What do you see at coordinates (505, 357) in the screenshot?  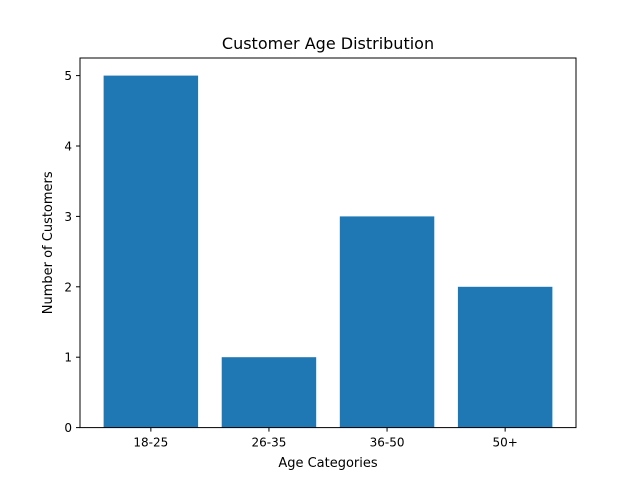 I see `bar-50+` at bounding box center [505, 357].